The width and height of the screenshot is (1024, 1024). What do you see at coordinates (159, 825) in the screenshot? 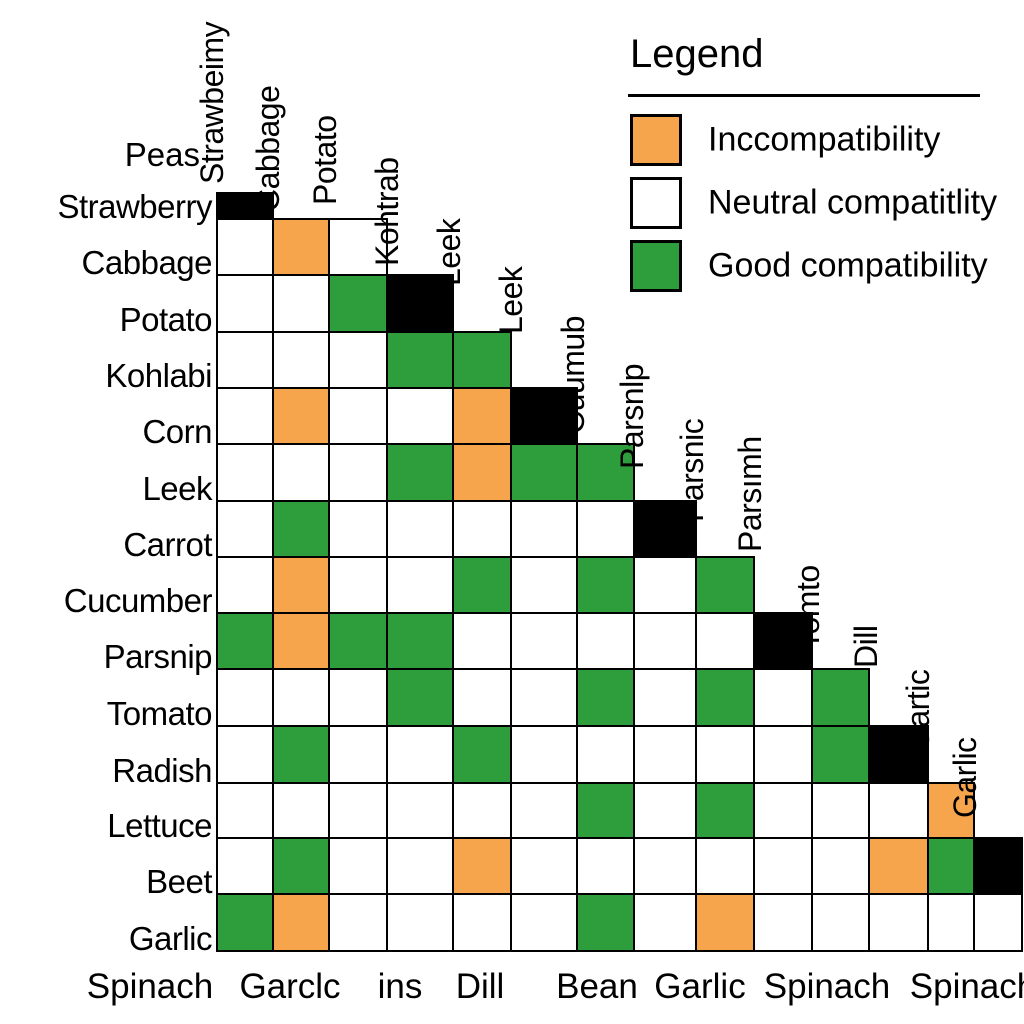
I see `row-label: Lettuce` at bounding box center [159, 825].